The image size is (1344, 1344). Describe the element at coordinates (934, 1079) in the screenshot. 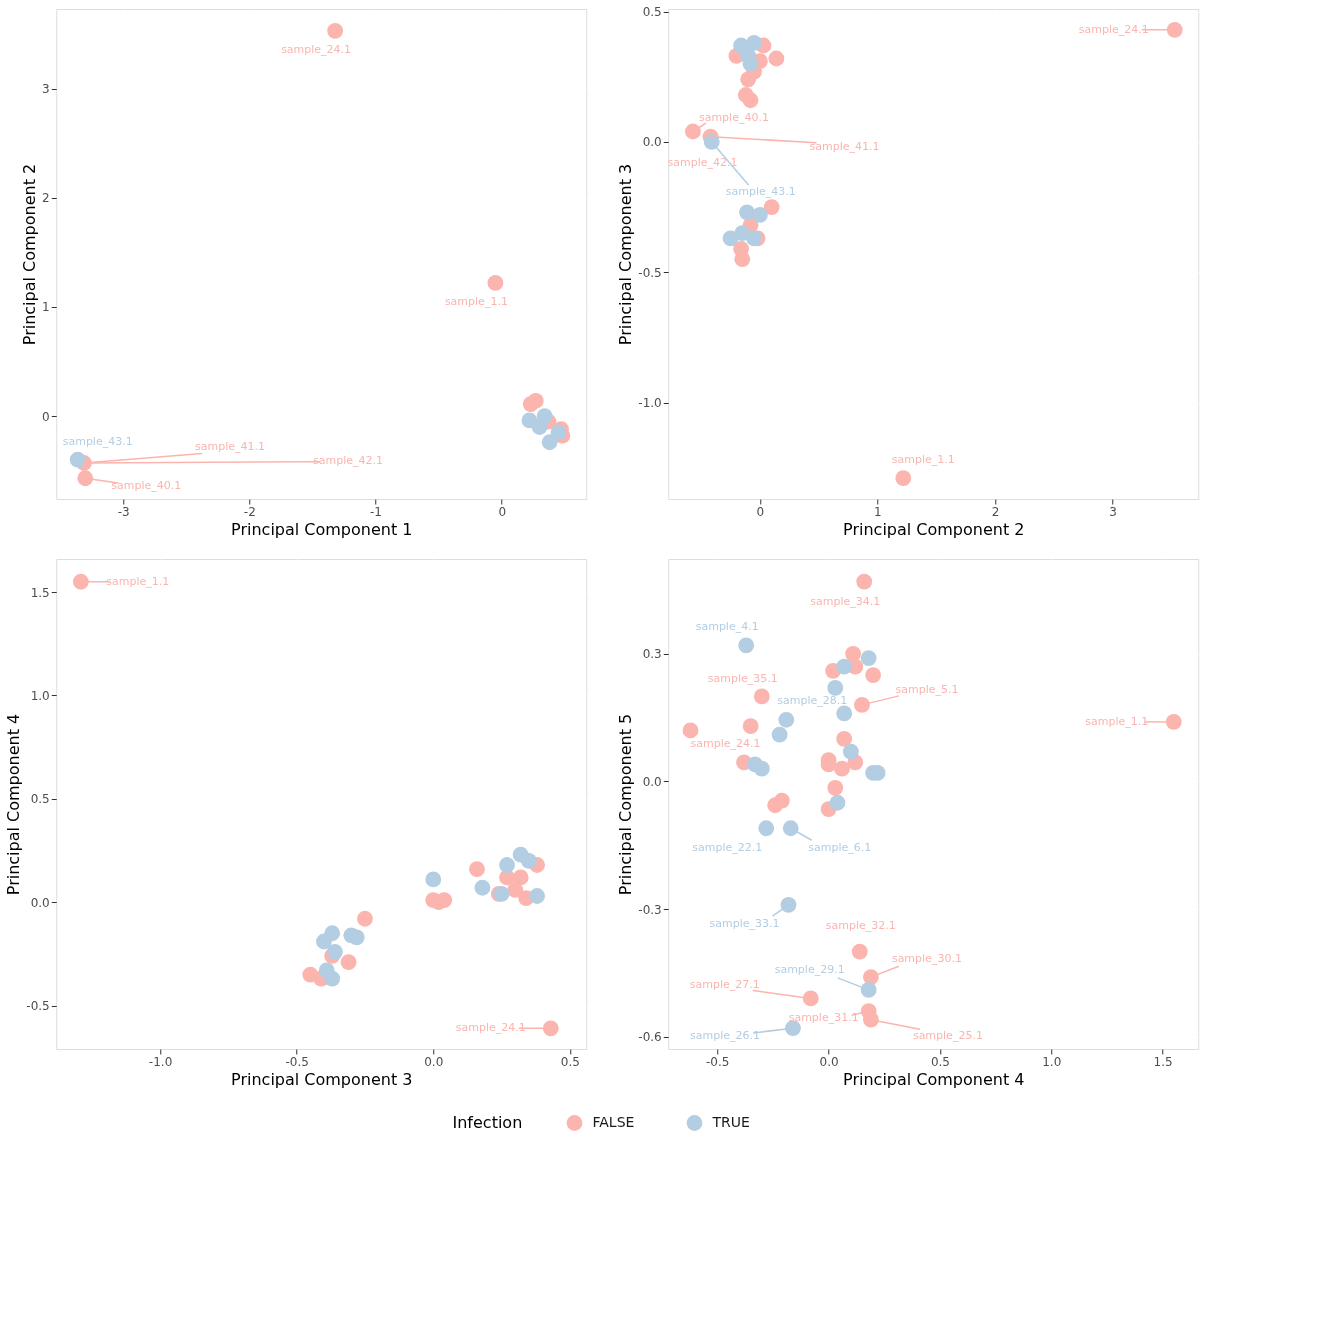

I see `x-axis-title: Principal Component 4` at that location.